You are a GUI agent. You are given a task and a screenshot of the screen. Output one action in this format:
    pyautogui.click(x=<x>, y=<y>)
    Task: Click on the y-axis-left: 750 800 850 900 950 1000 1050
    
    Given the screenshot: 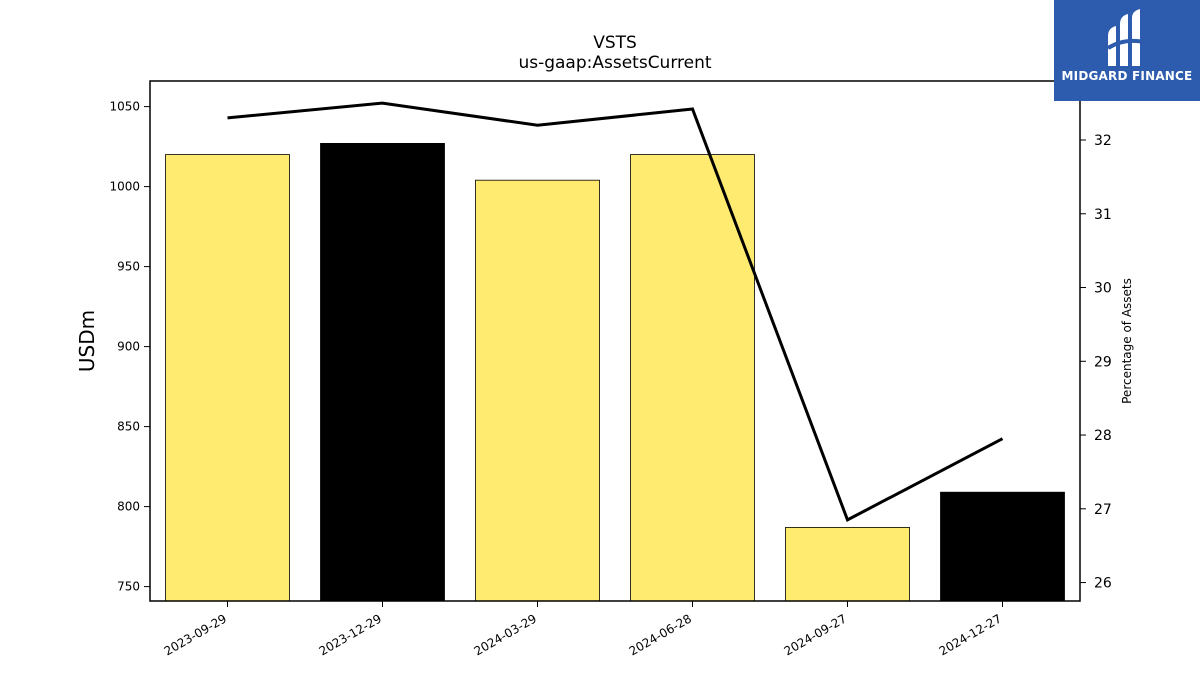 What is the action you would take?
    pyautogui.click(x=129, y=347)
    